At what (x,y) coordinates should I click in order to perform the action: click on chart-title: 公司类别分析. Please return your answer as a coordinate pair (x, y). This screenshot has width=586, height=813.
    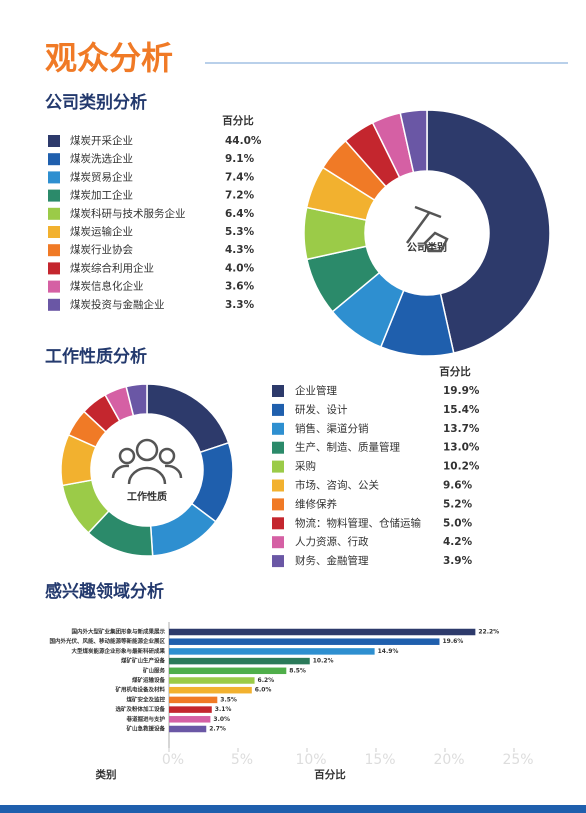
    Looking at the image, I should click on (96, 102).